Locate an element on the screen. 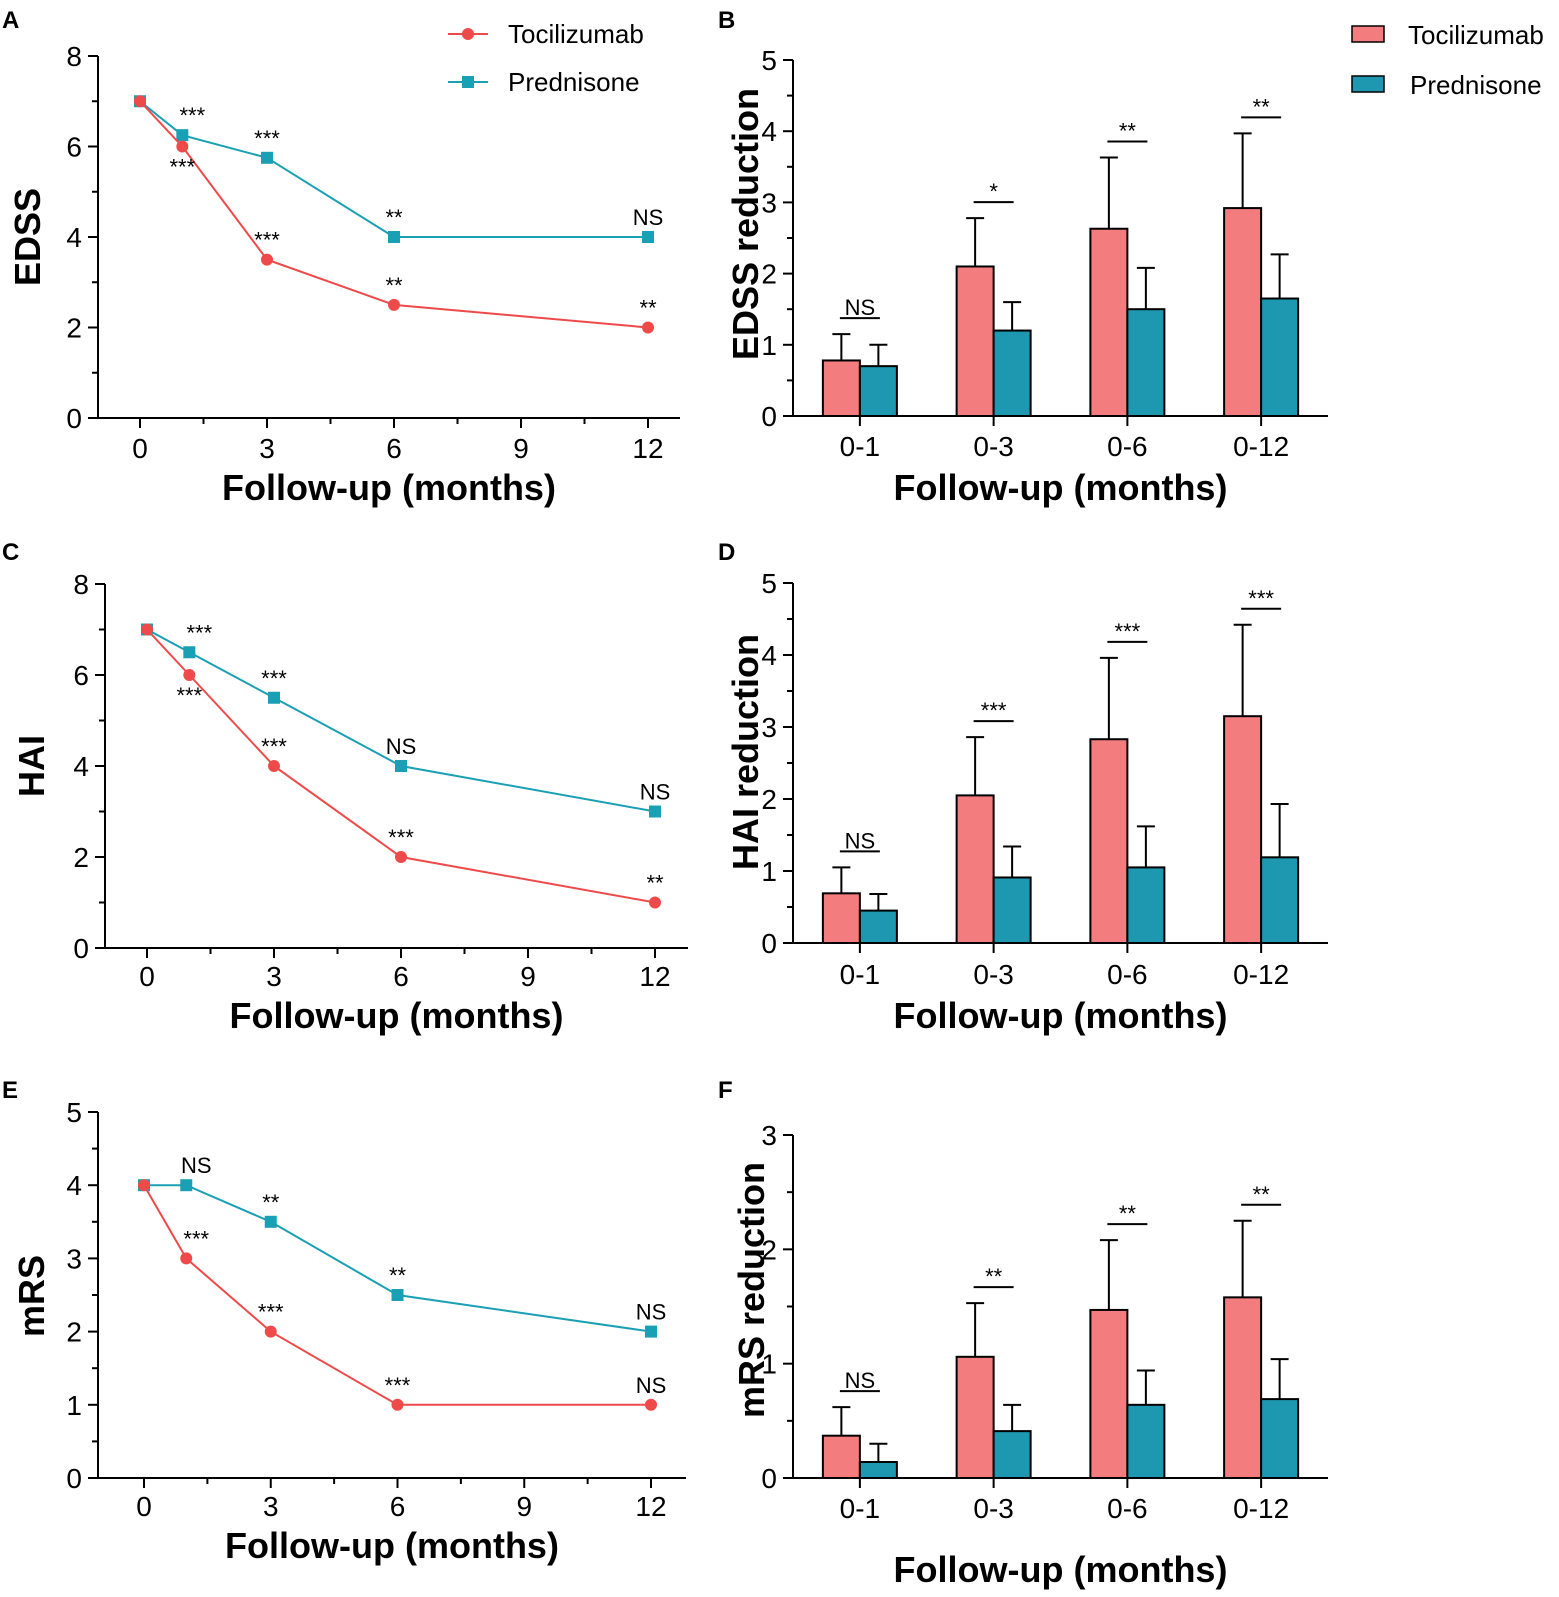 The width and height of the screenshot is (1559, 1597). panel-letter-b: B is located at coordinates (726, 20).